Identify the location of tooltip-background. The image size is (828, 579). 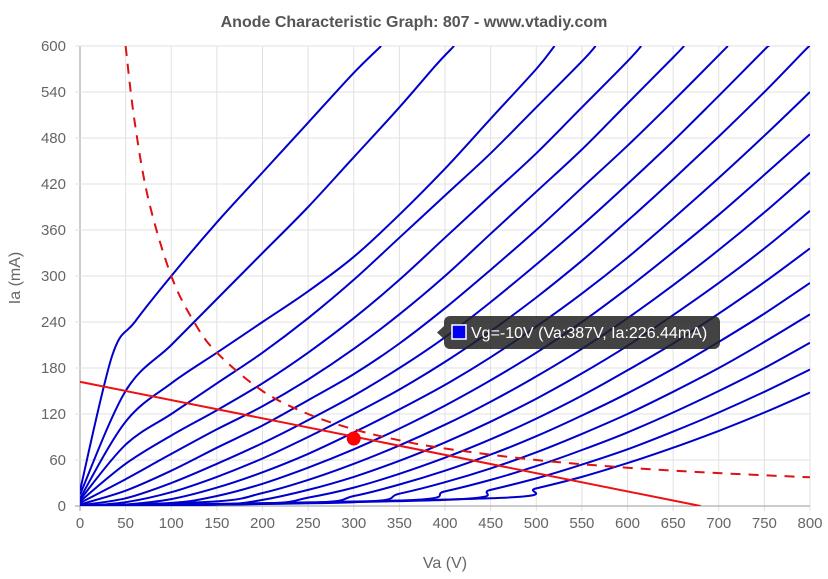
(582, 332).